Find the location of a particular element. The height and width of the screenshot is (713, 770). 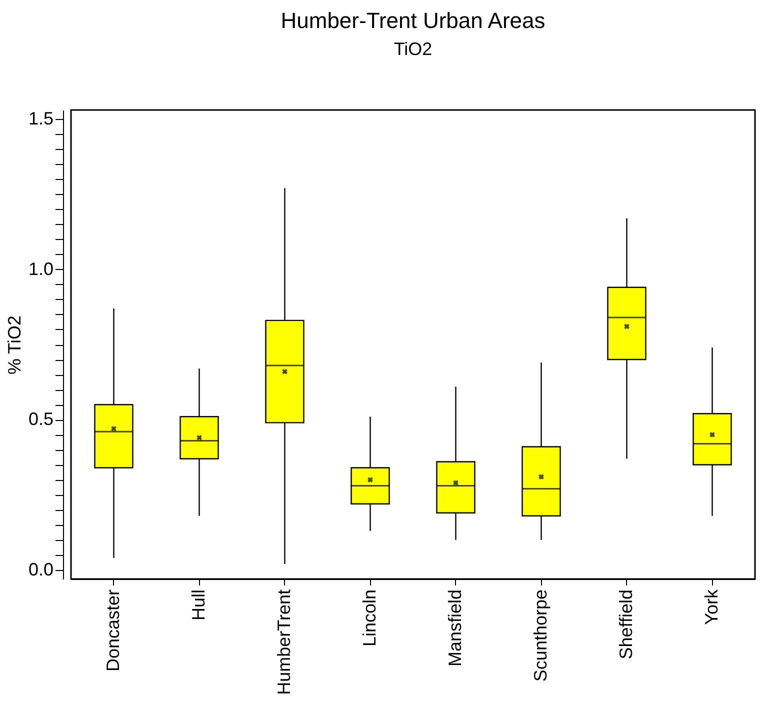

y-tick-label: 1.5 is located at coordinates (41, 118).